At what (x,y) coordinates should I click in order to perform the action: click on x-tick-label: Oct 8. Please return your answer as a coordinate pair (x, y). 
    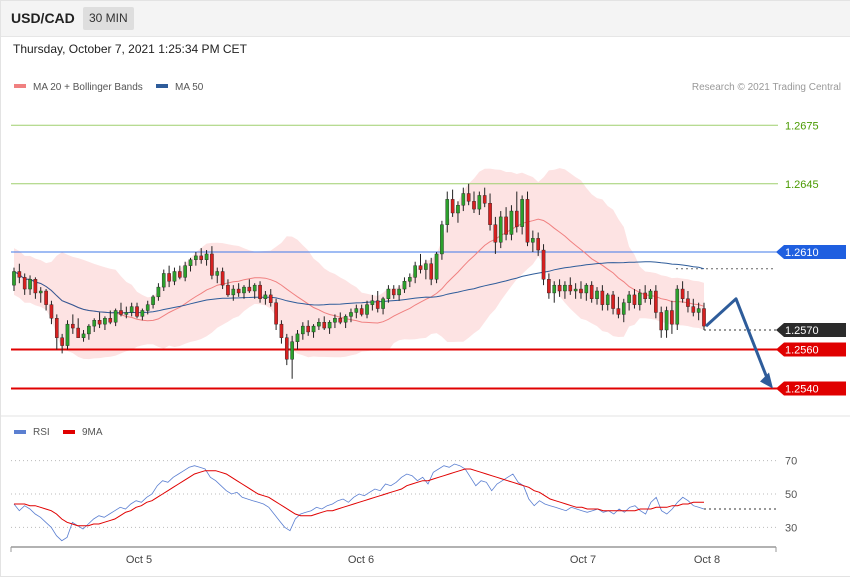
    Looking at the image, I should click on (707, 560).